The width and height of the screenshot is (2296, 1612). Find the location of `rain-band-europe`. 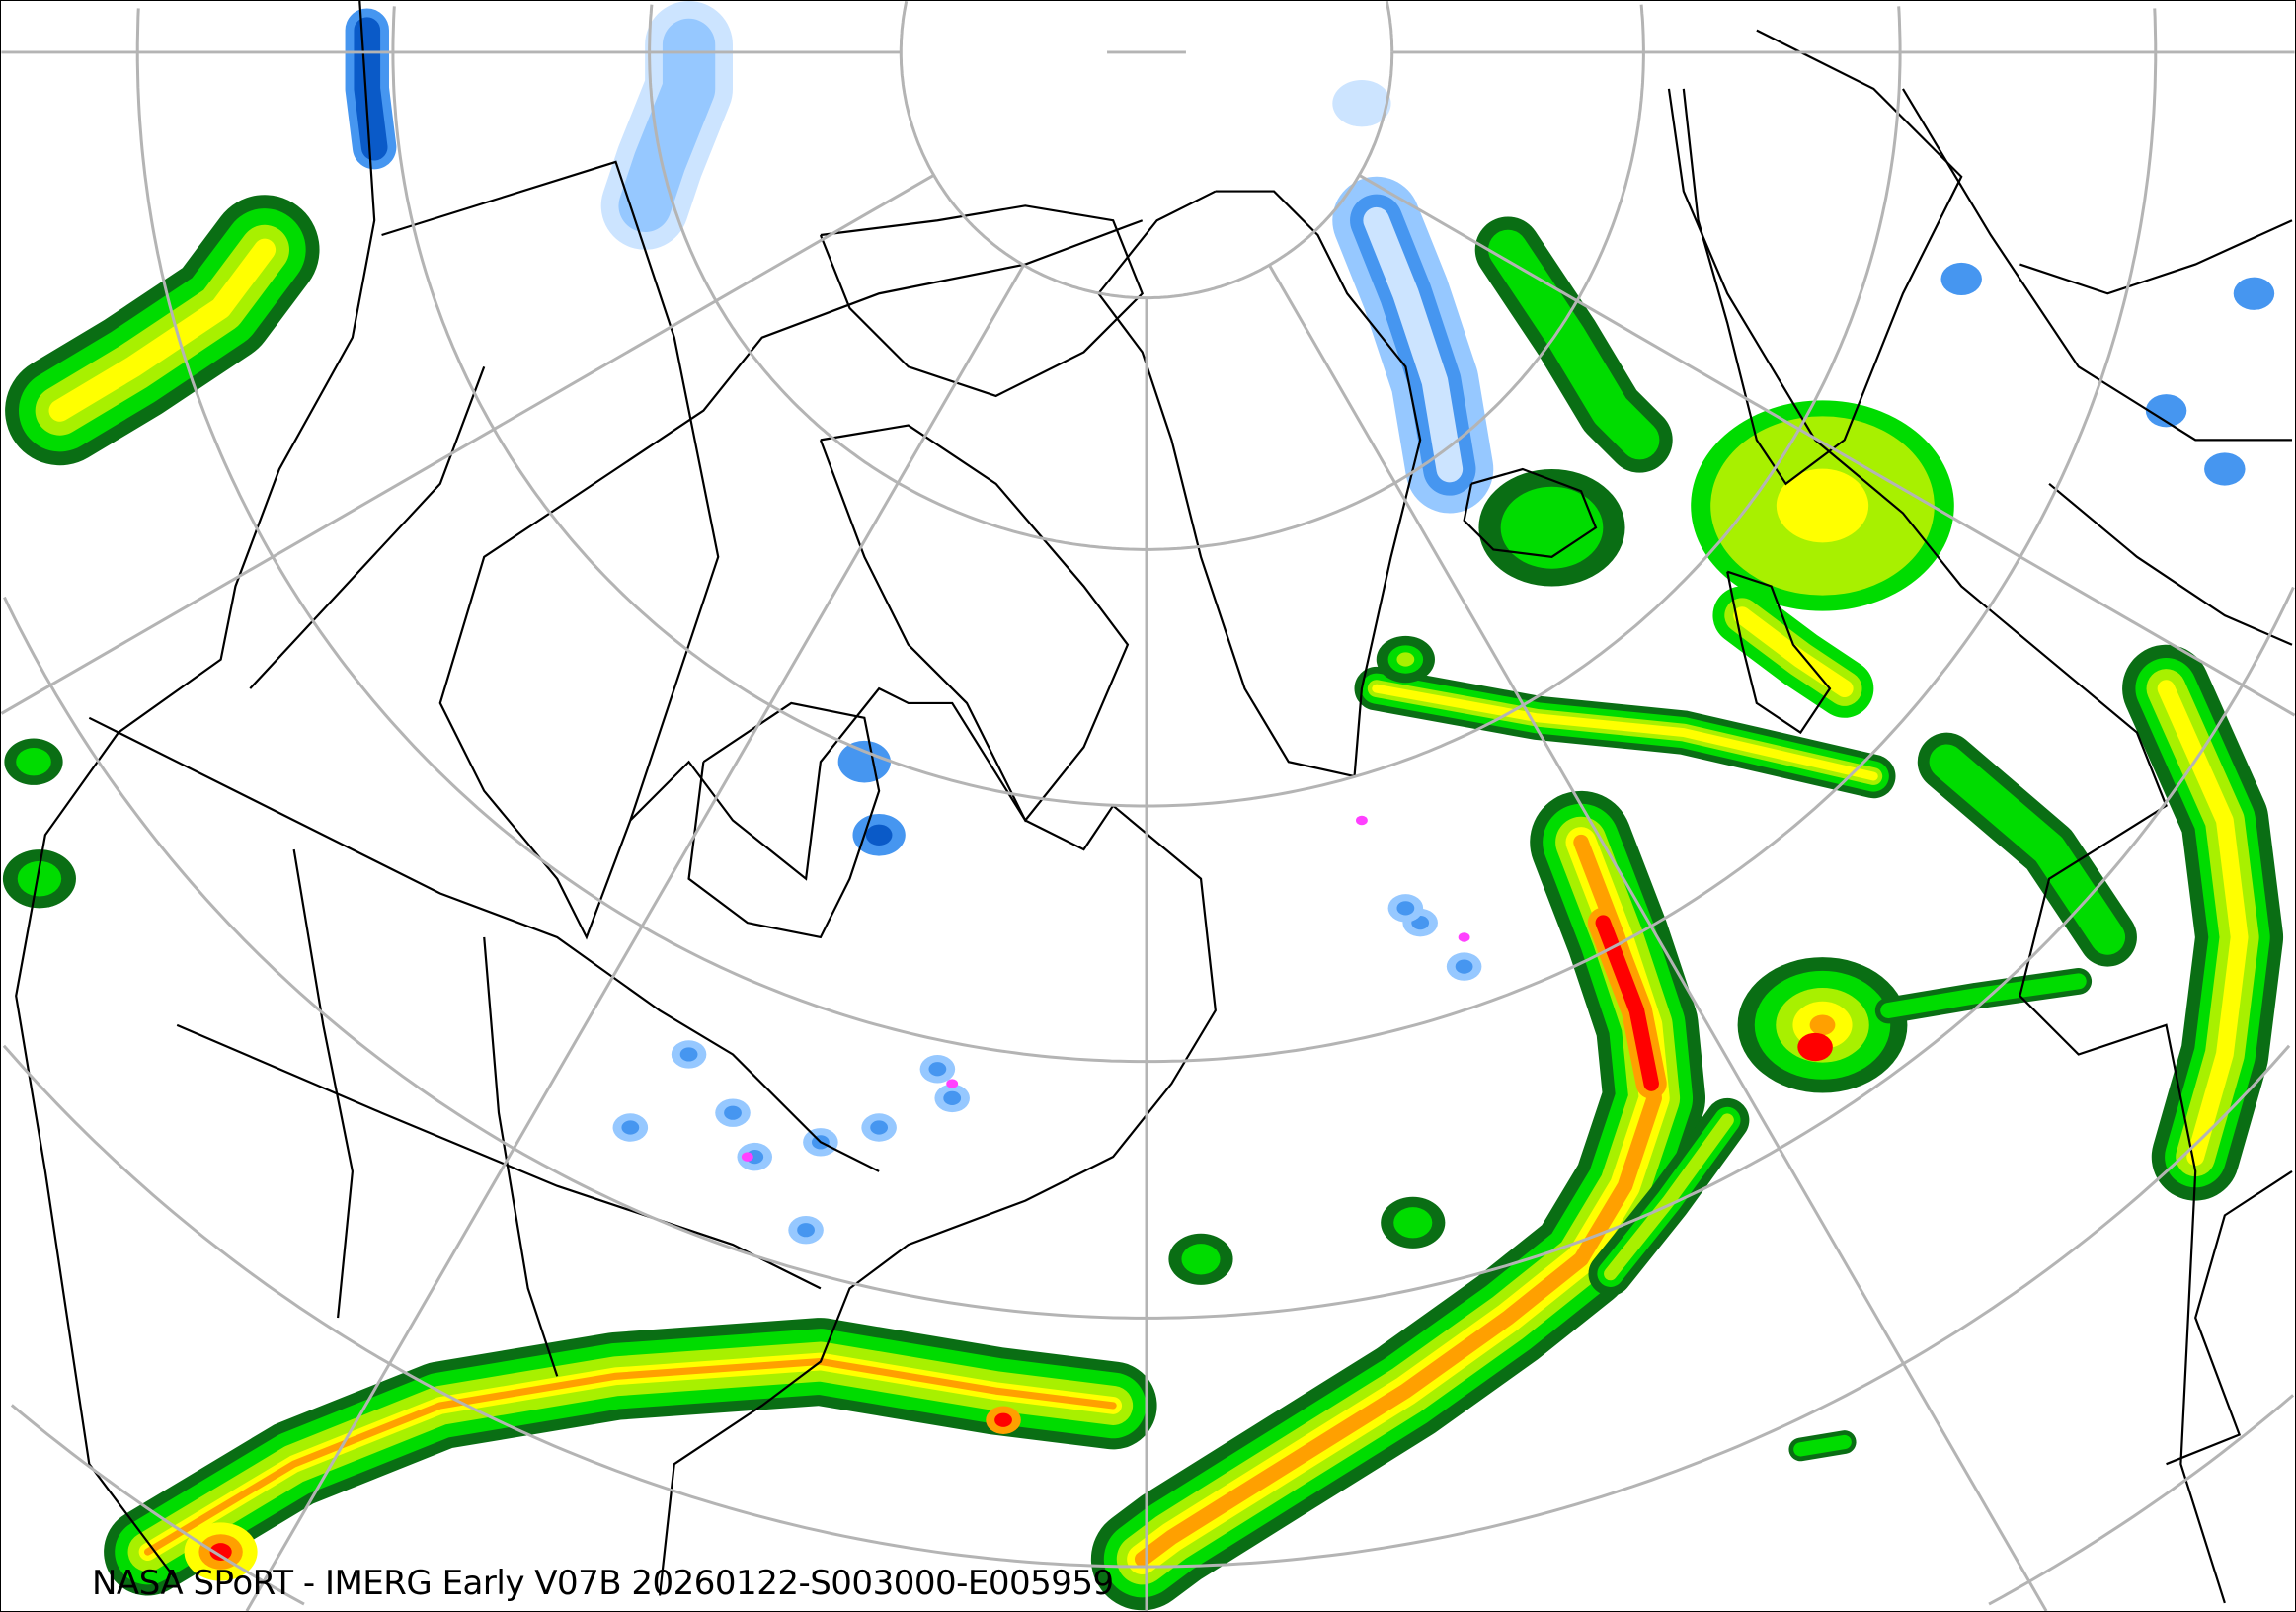

rain-band-europe is located at coordinates (2203, 923).